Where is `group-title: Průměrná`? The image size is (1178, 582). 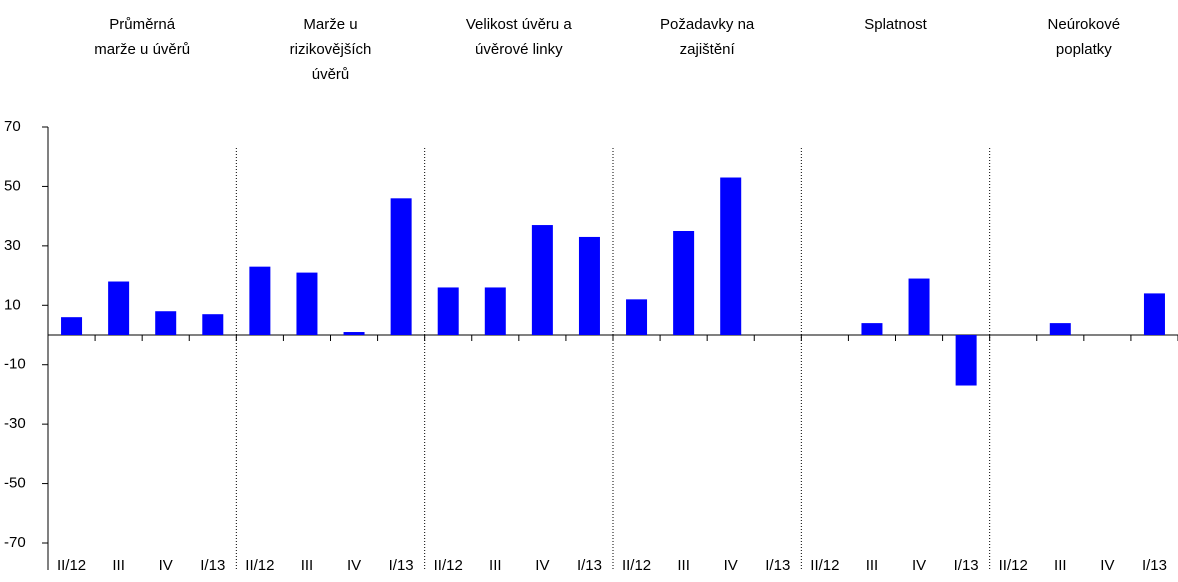
group-title: Průměrná is located at coordinates (142, 24).